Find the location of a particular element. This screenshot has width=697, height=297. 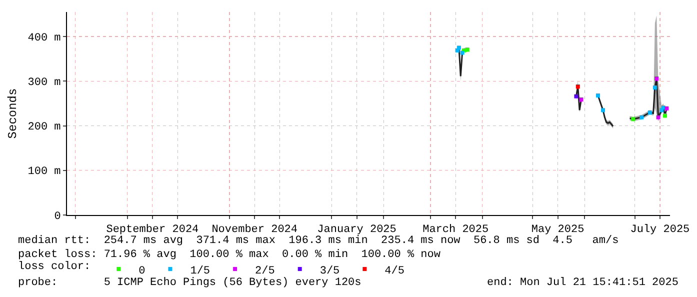

x-tick-label: March 2025 is located at coordinates (455, 230).